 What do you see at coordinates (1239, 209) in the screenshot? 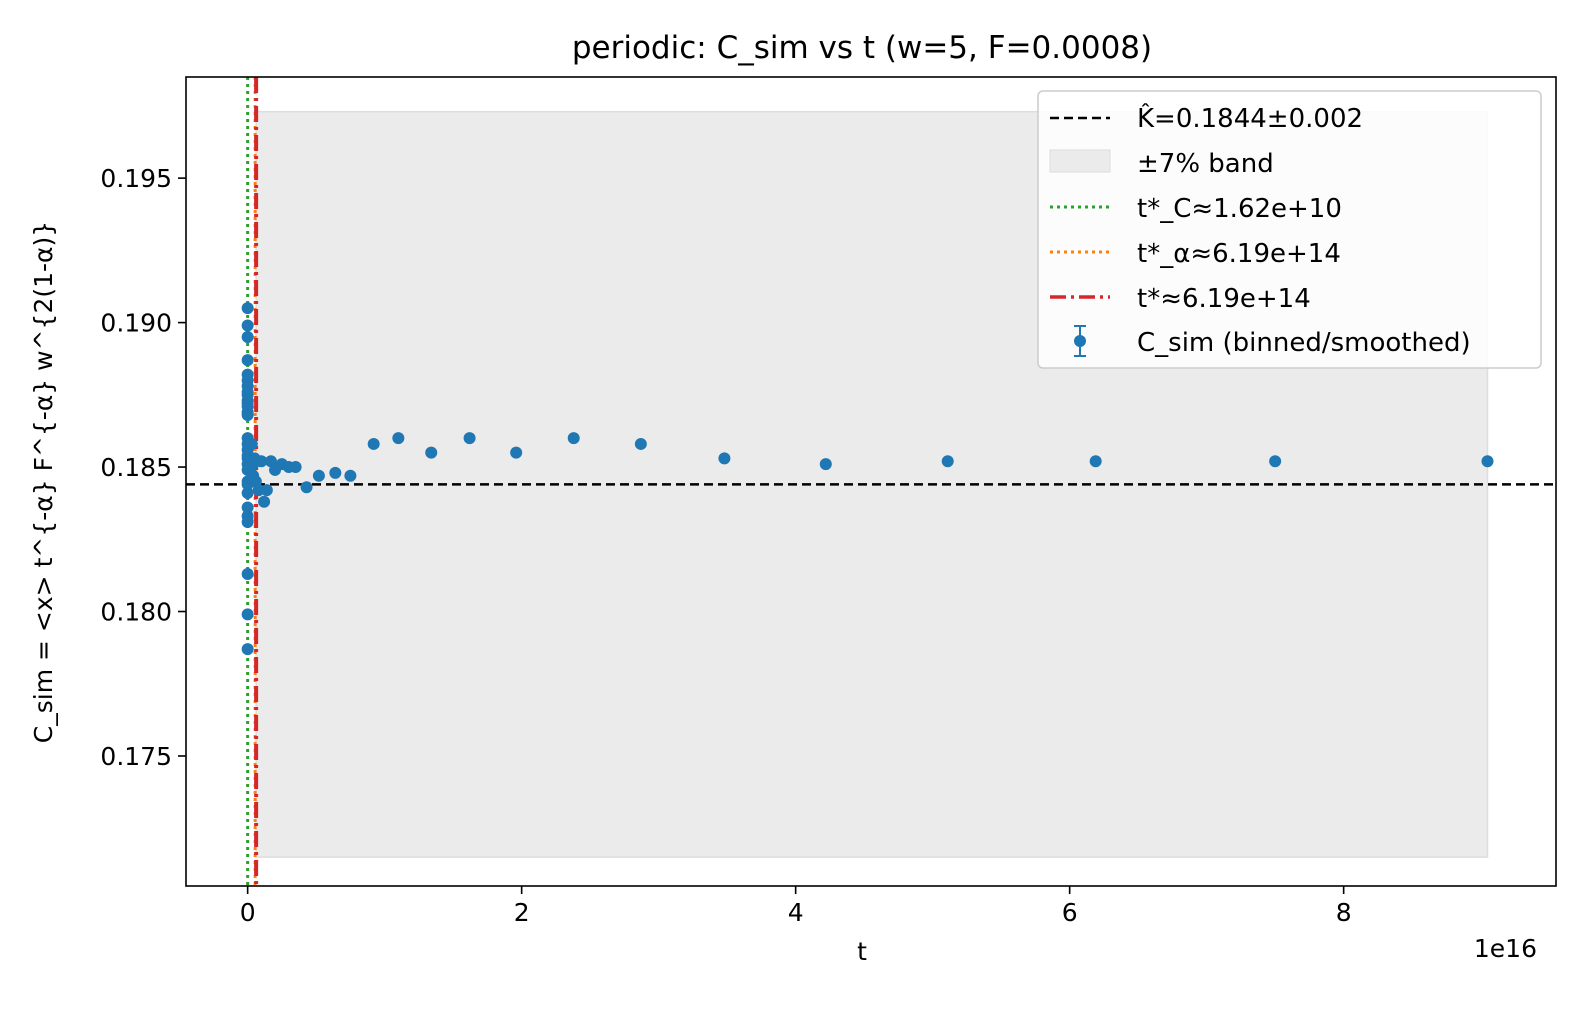
I see `legend-vline-tc-label: t*_C≈1.62e+10` at bounding box center [1239, 209].